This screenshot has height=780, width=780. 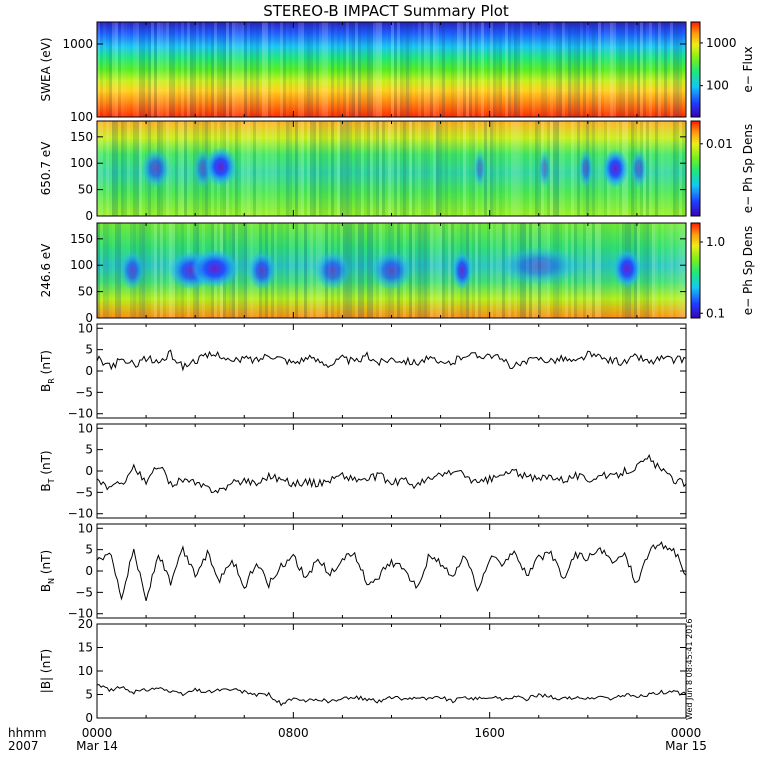 What do you see at coordinates (85, 428) in the screenshot?
I see `y-tick-label: 10` at bounding box center [85, 428].